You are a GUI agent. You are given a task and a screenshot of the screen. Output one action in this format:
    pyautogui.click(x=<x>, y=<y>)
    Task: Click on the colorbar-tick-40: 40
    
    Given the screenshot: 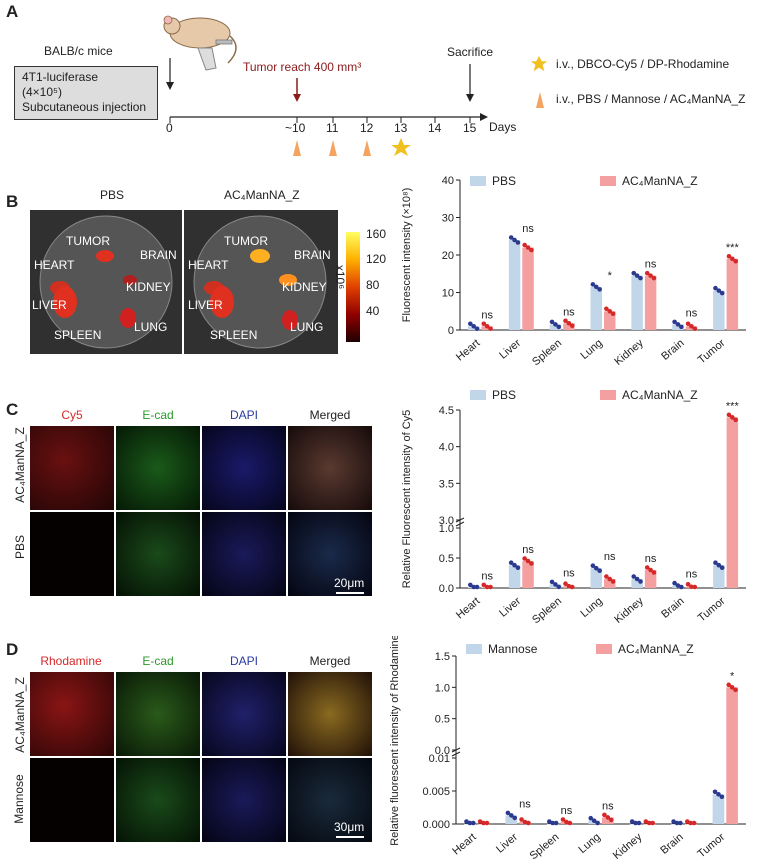 What is the action you would take?
    pyautogui.click(x=373, y=311)
    